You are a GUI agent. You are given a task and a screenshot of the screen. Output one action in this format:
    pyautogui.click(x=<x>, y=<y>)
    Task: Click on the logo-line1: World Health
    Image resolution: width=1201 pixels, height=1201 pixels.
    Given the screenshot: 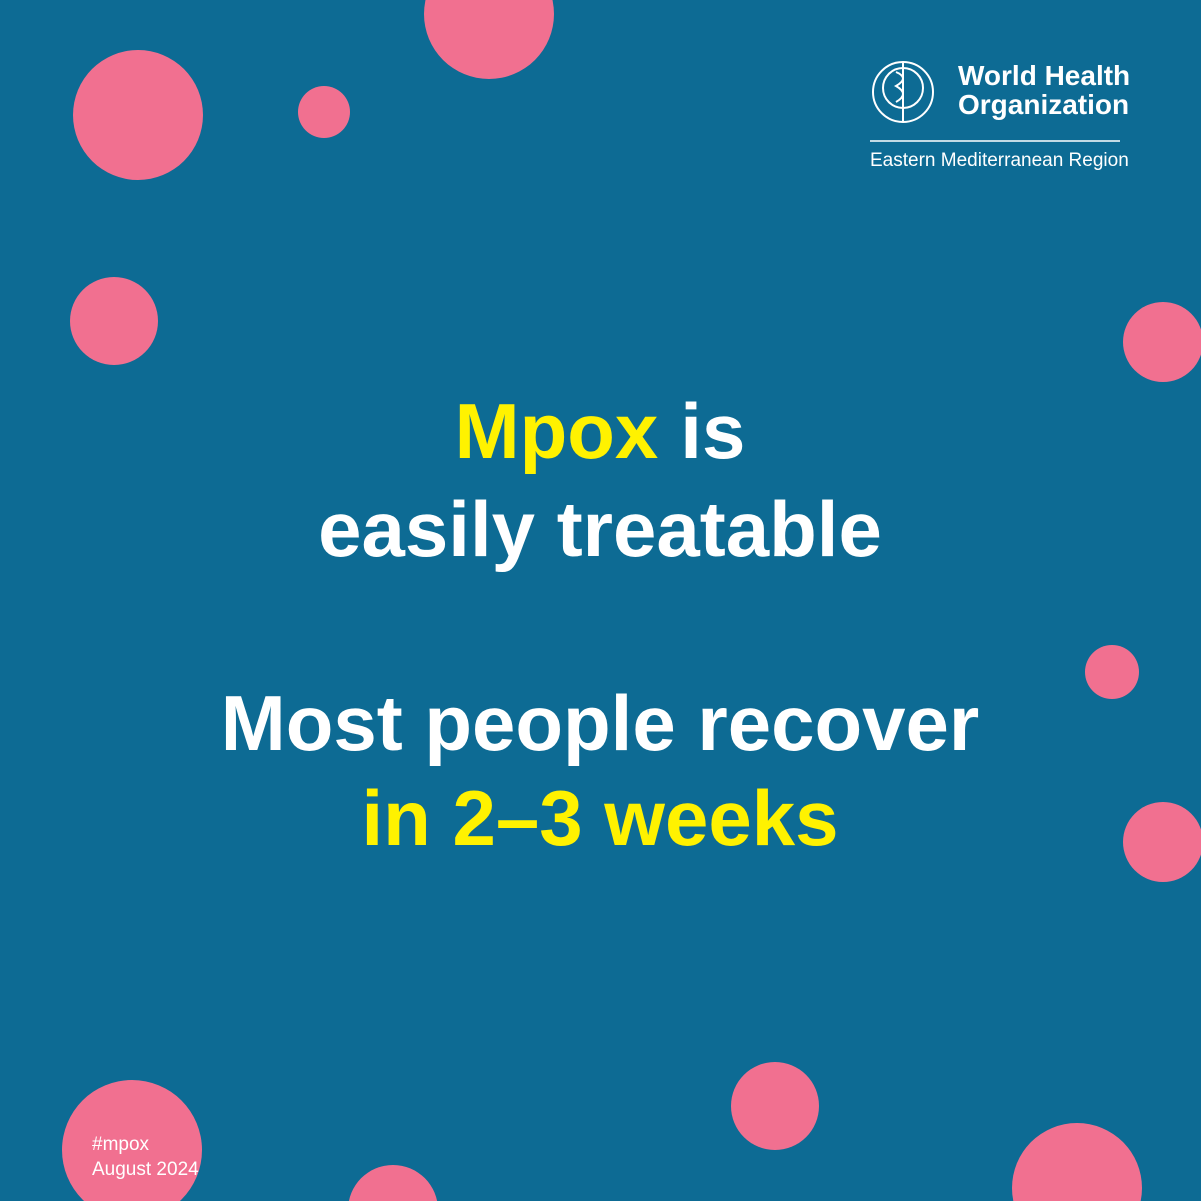 What is the action you would take?
    pyautogui.click(x=1044, y=75)
    